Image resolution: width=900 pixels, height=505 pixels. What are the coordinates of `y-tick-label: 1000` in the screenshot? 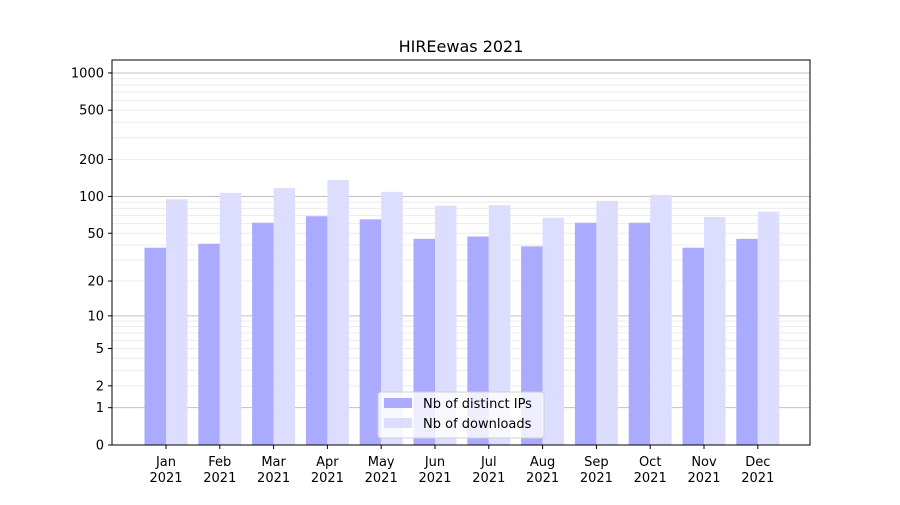 It's located at (87, 73).